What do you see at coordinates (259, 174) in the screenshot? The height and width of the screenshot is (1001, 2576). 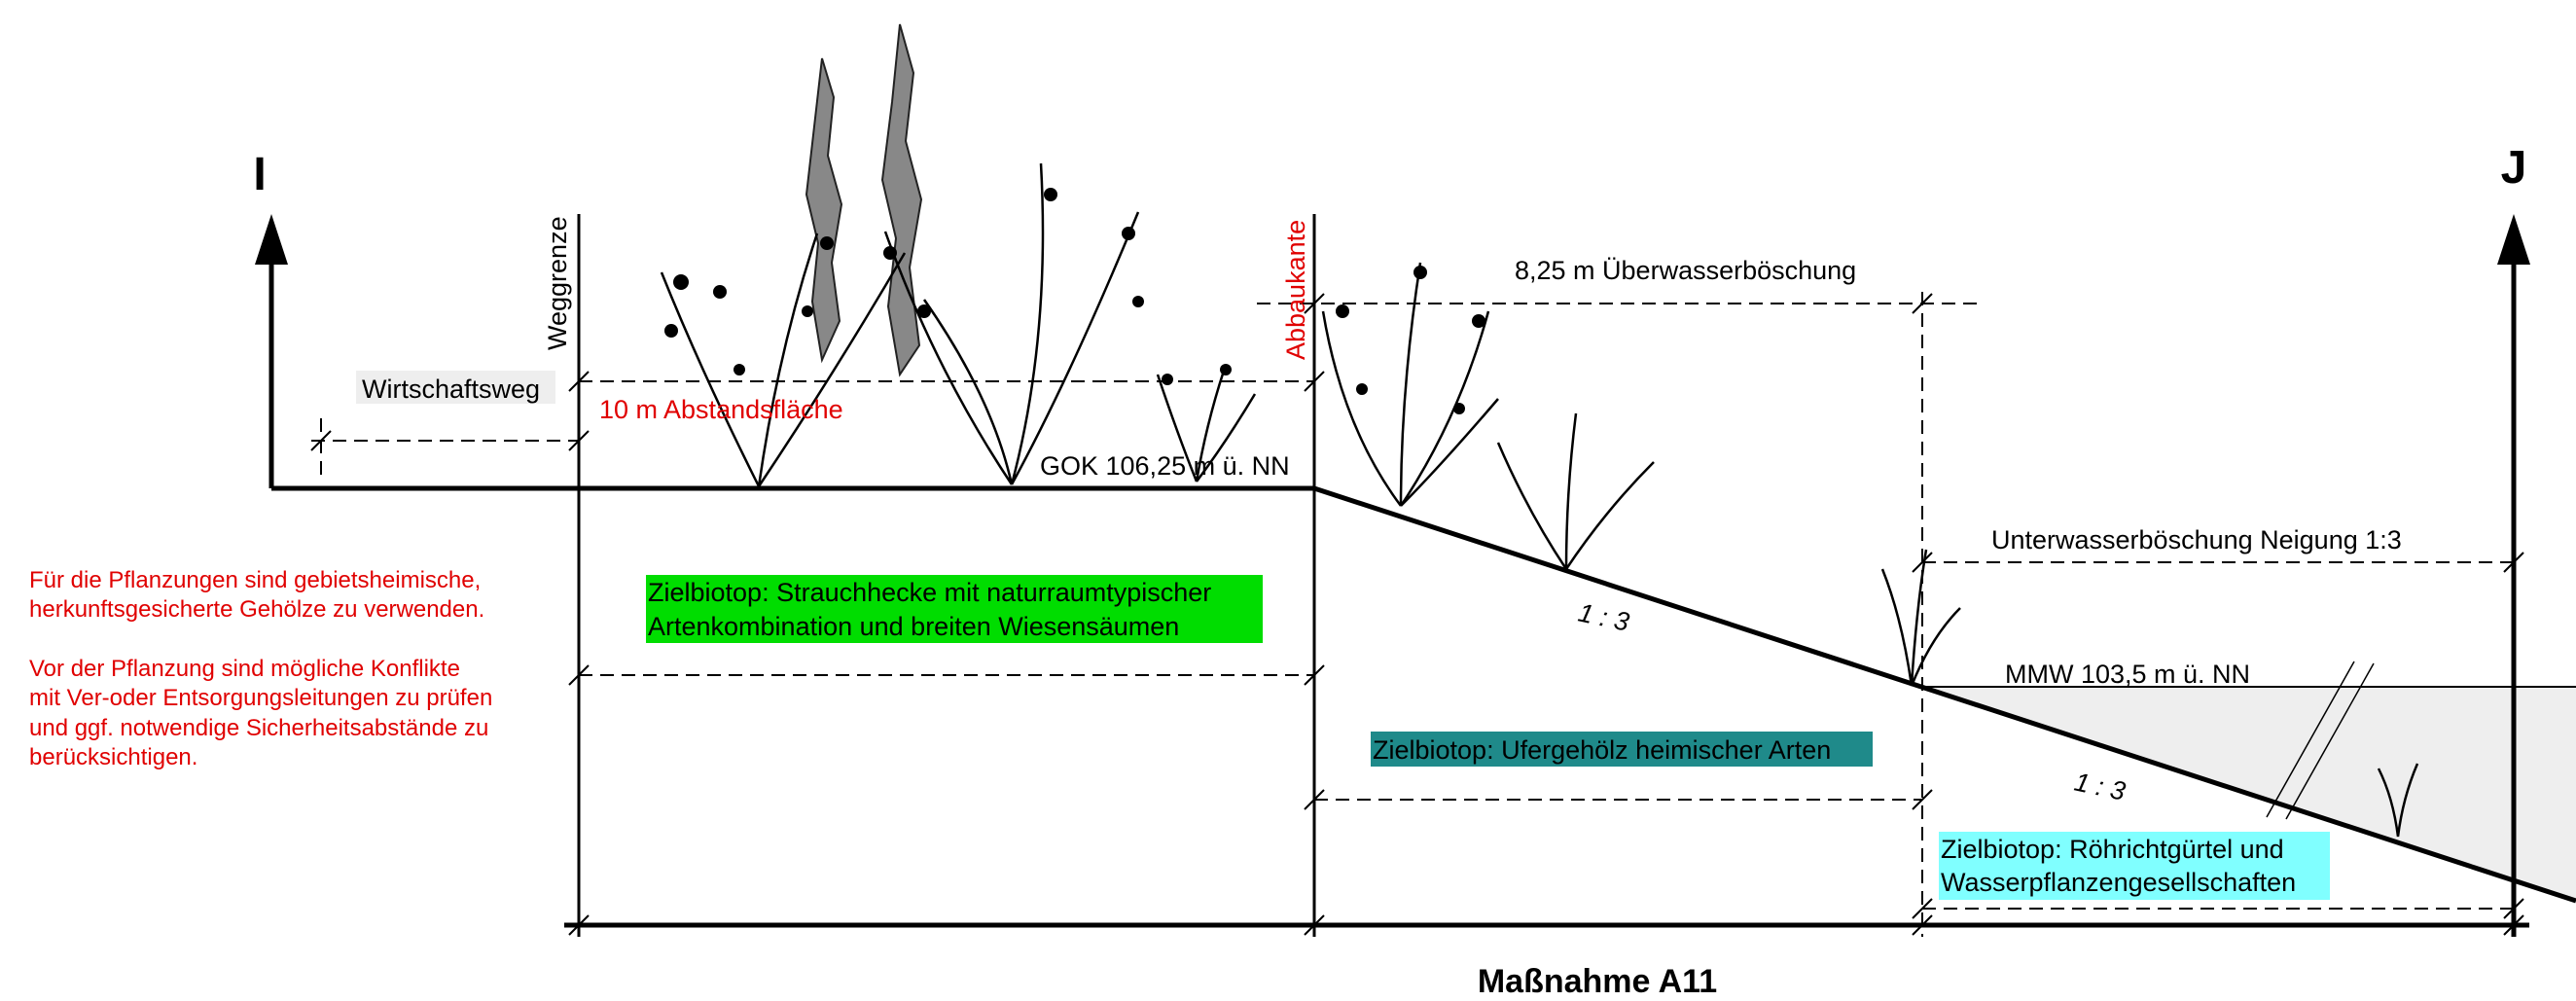 I see `section-marker: I` at bounding box center [259, 174].